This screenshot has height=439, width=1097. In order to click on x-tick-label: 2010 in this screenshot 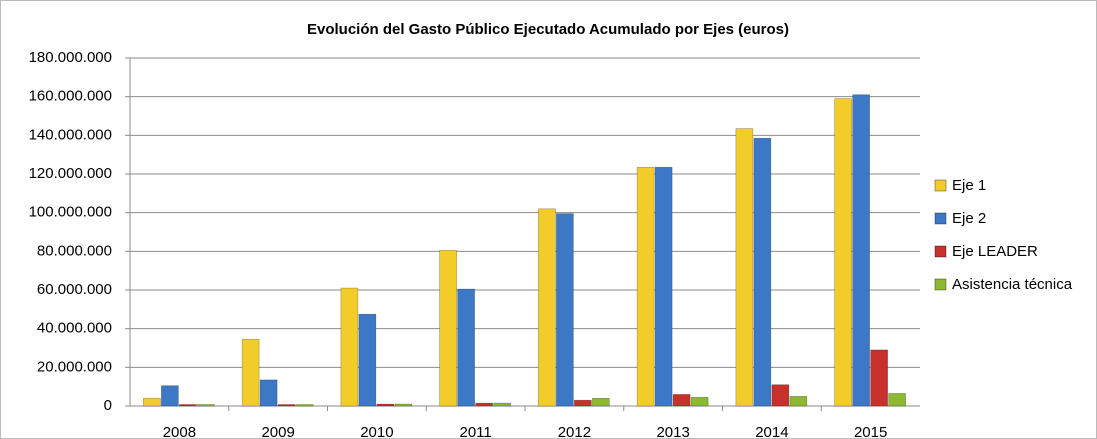, I will do `click(376, 431)`.